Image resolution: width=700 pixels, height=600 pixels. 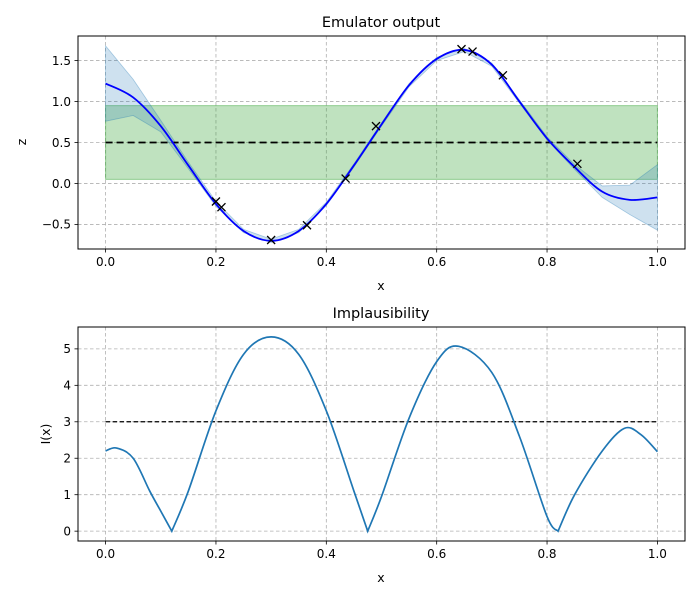 I want to click on y-tick-label: 4, so click(x=67, y=386).